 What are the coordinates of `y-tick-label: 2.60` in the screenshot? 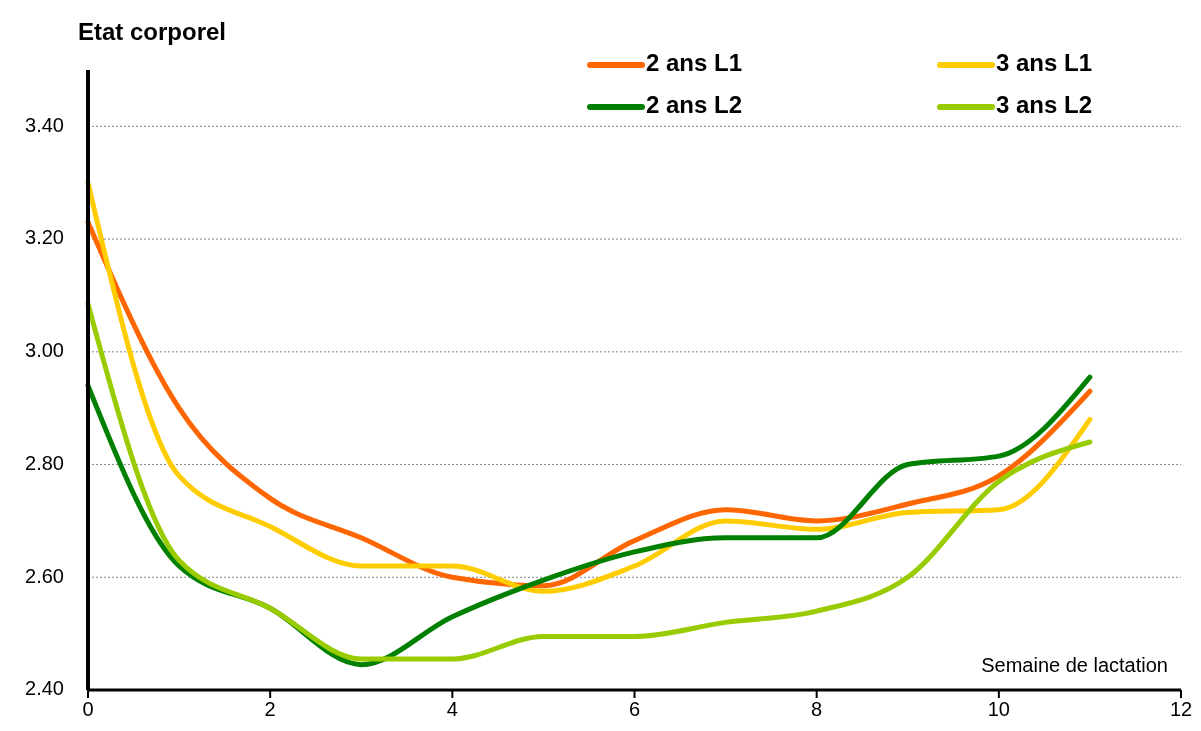 It's located at (44, 575).